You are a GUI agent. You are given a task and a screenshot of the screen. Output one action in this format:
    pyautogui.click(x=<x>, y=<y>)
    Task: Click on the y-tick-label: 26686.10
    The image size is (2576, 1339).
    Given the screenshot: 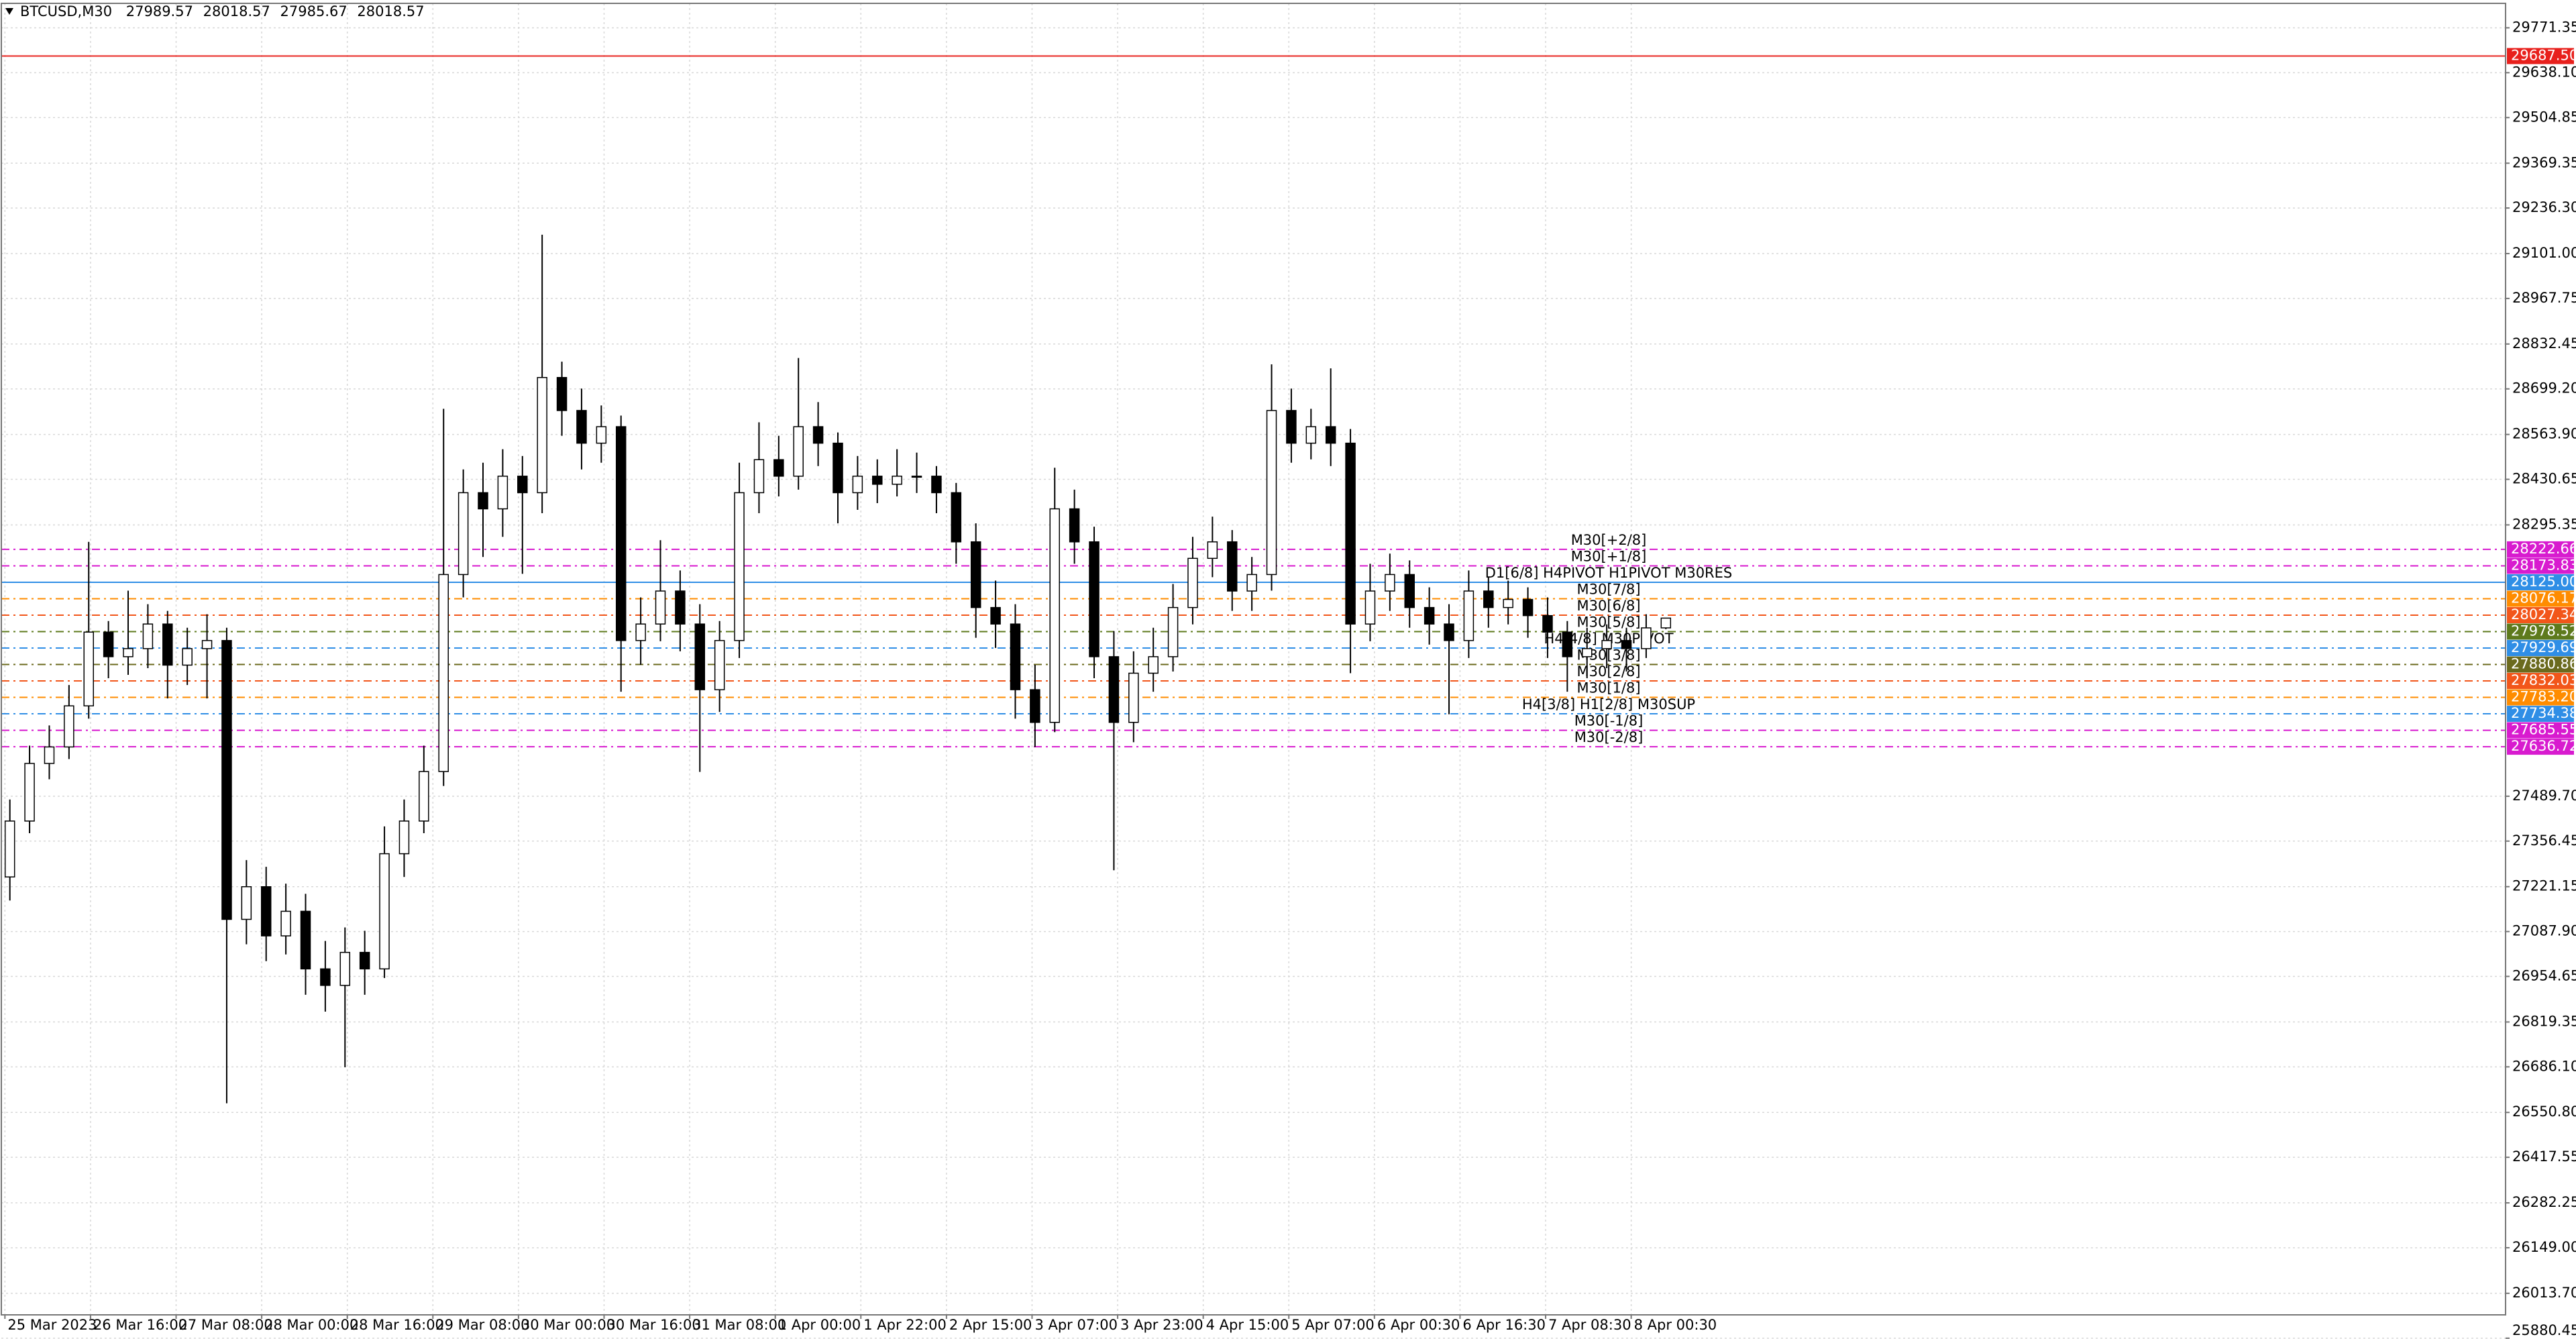 What is the action you would take?
    pyautogui.click(x=2544, y=1066)
    